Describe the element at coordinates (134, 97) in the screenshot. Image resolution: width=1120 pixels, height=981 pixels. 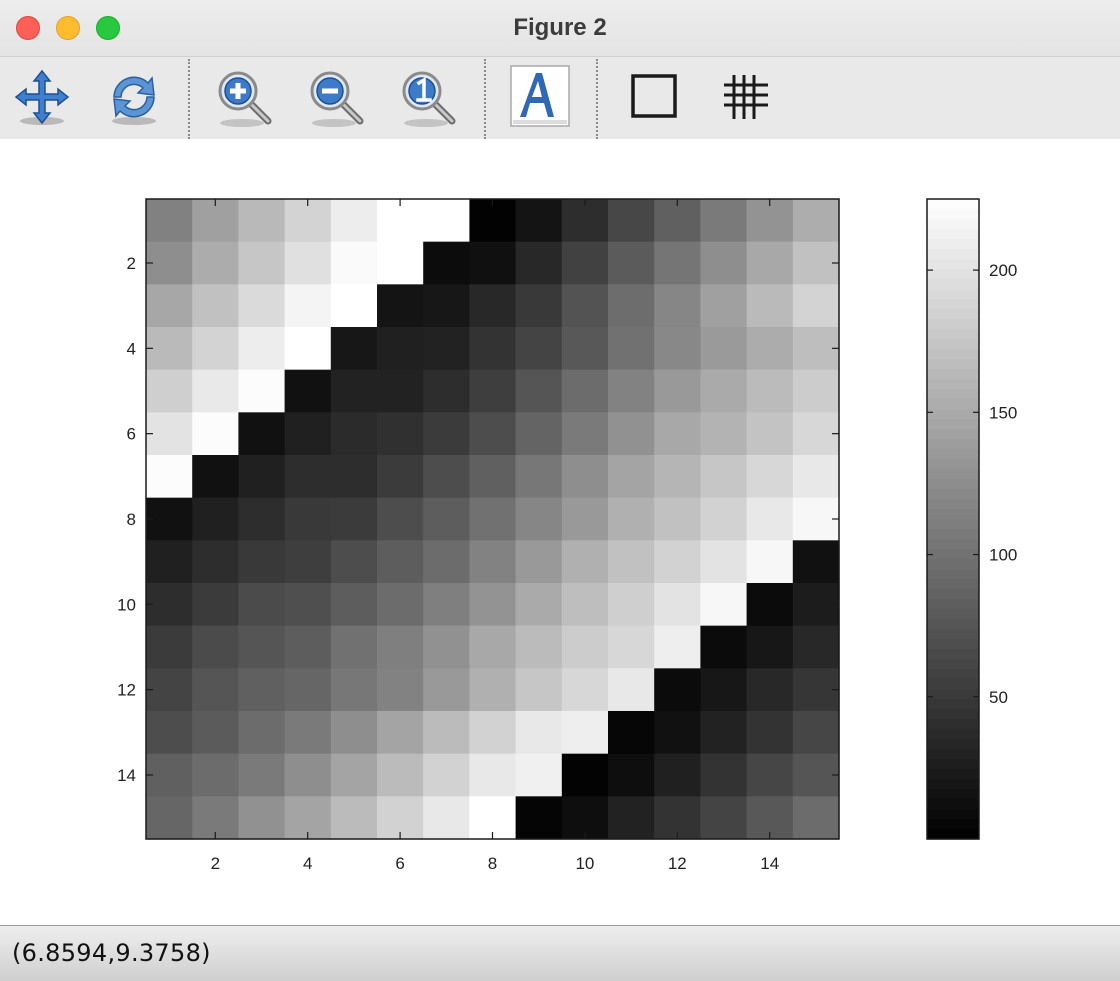
I see `rotate-button` at that location.